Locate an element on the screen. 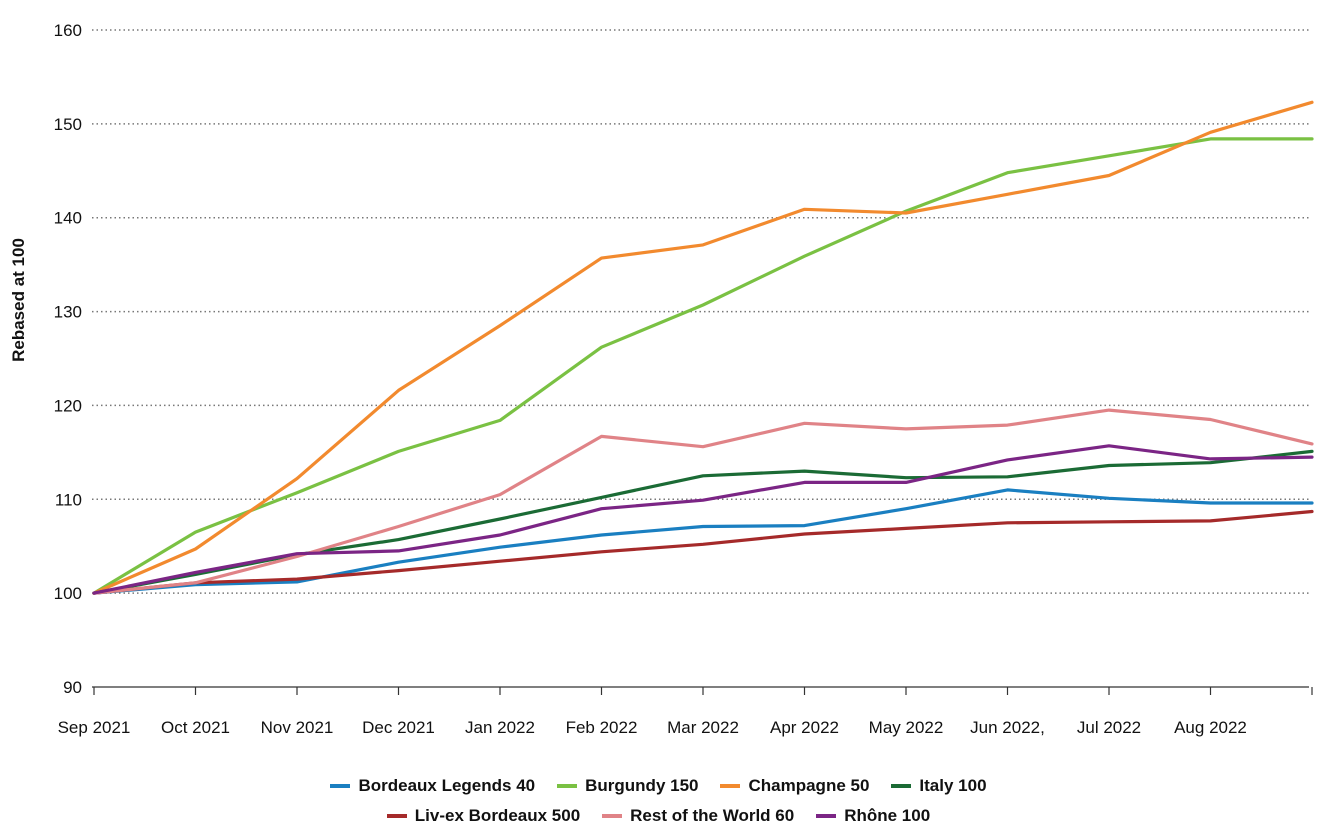 This screenshot has height=831, width=1317. x-tick-label: Jun 2022, is located at coordinates (1007, 727).